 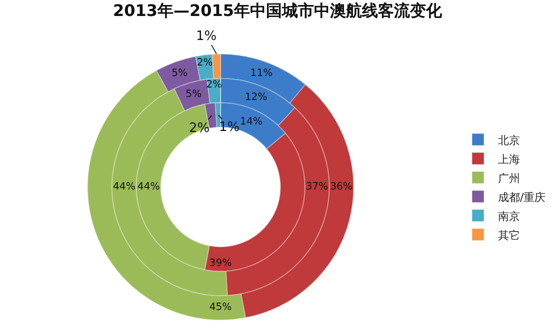 I want to click on data-label: 45%, so click(x=220, y=308).